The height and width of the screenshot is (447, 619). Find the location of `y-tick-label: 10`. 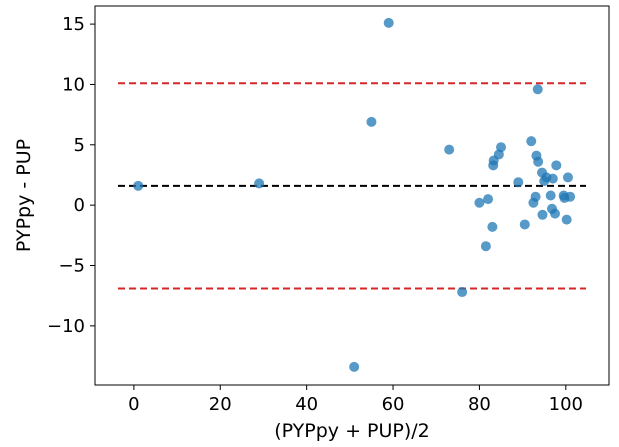

y-tick-label: 10 is located at coordinates (73, 84).